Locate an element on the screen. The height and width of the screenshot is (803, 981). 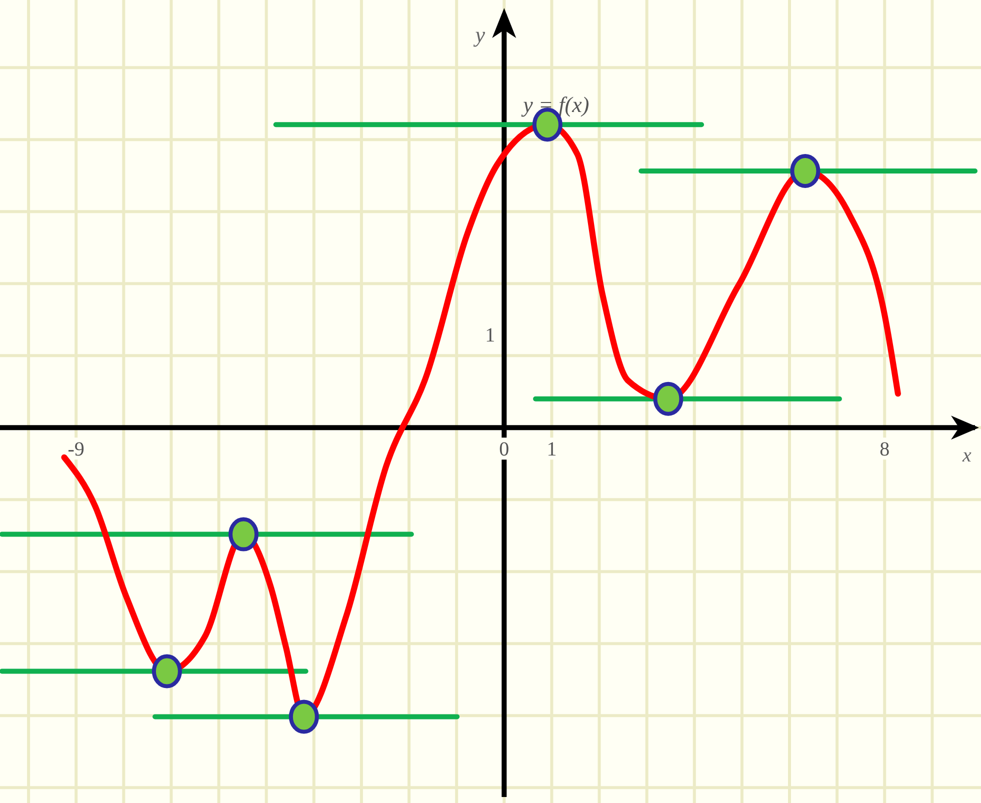
text: y = f(x) is located at coordinates (555, 104).